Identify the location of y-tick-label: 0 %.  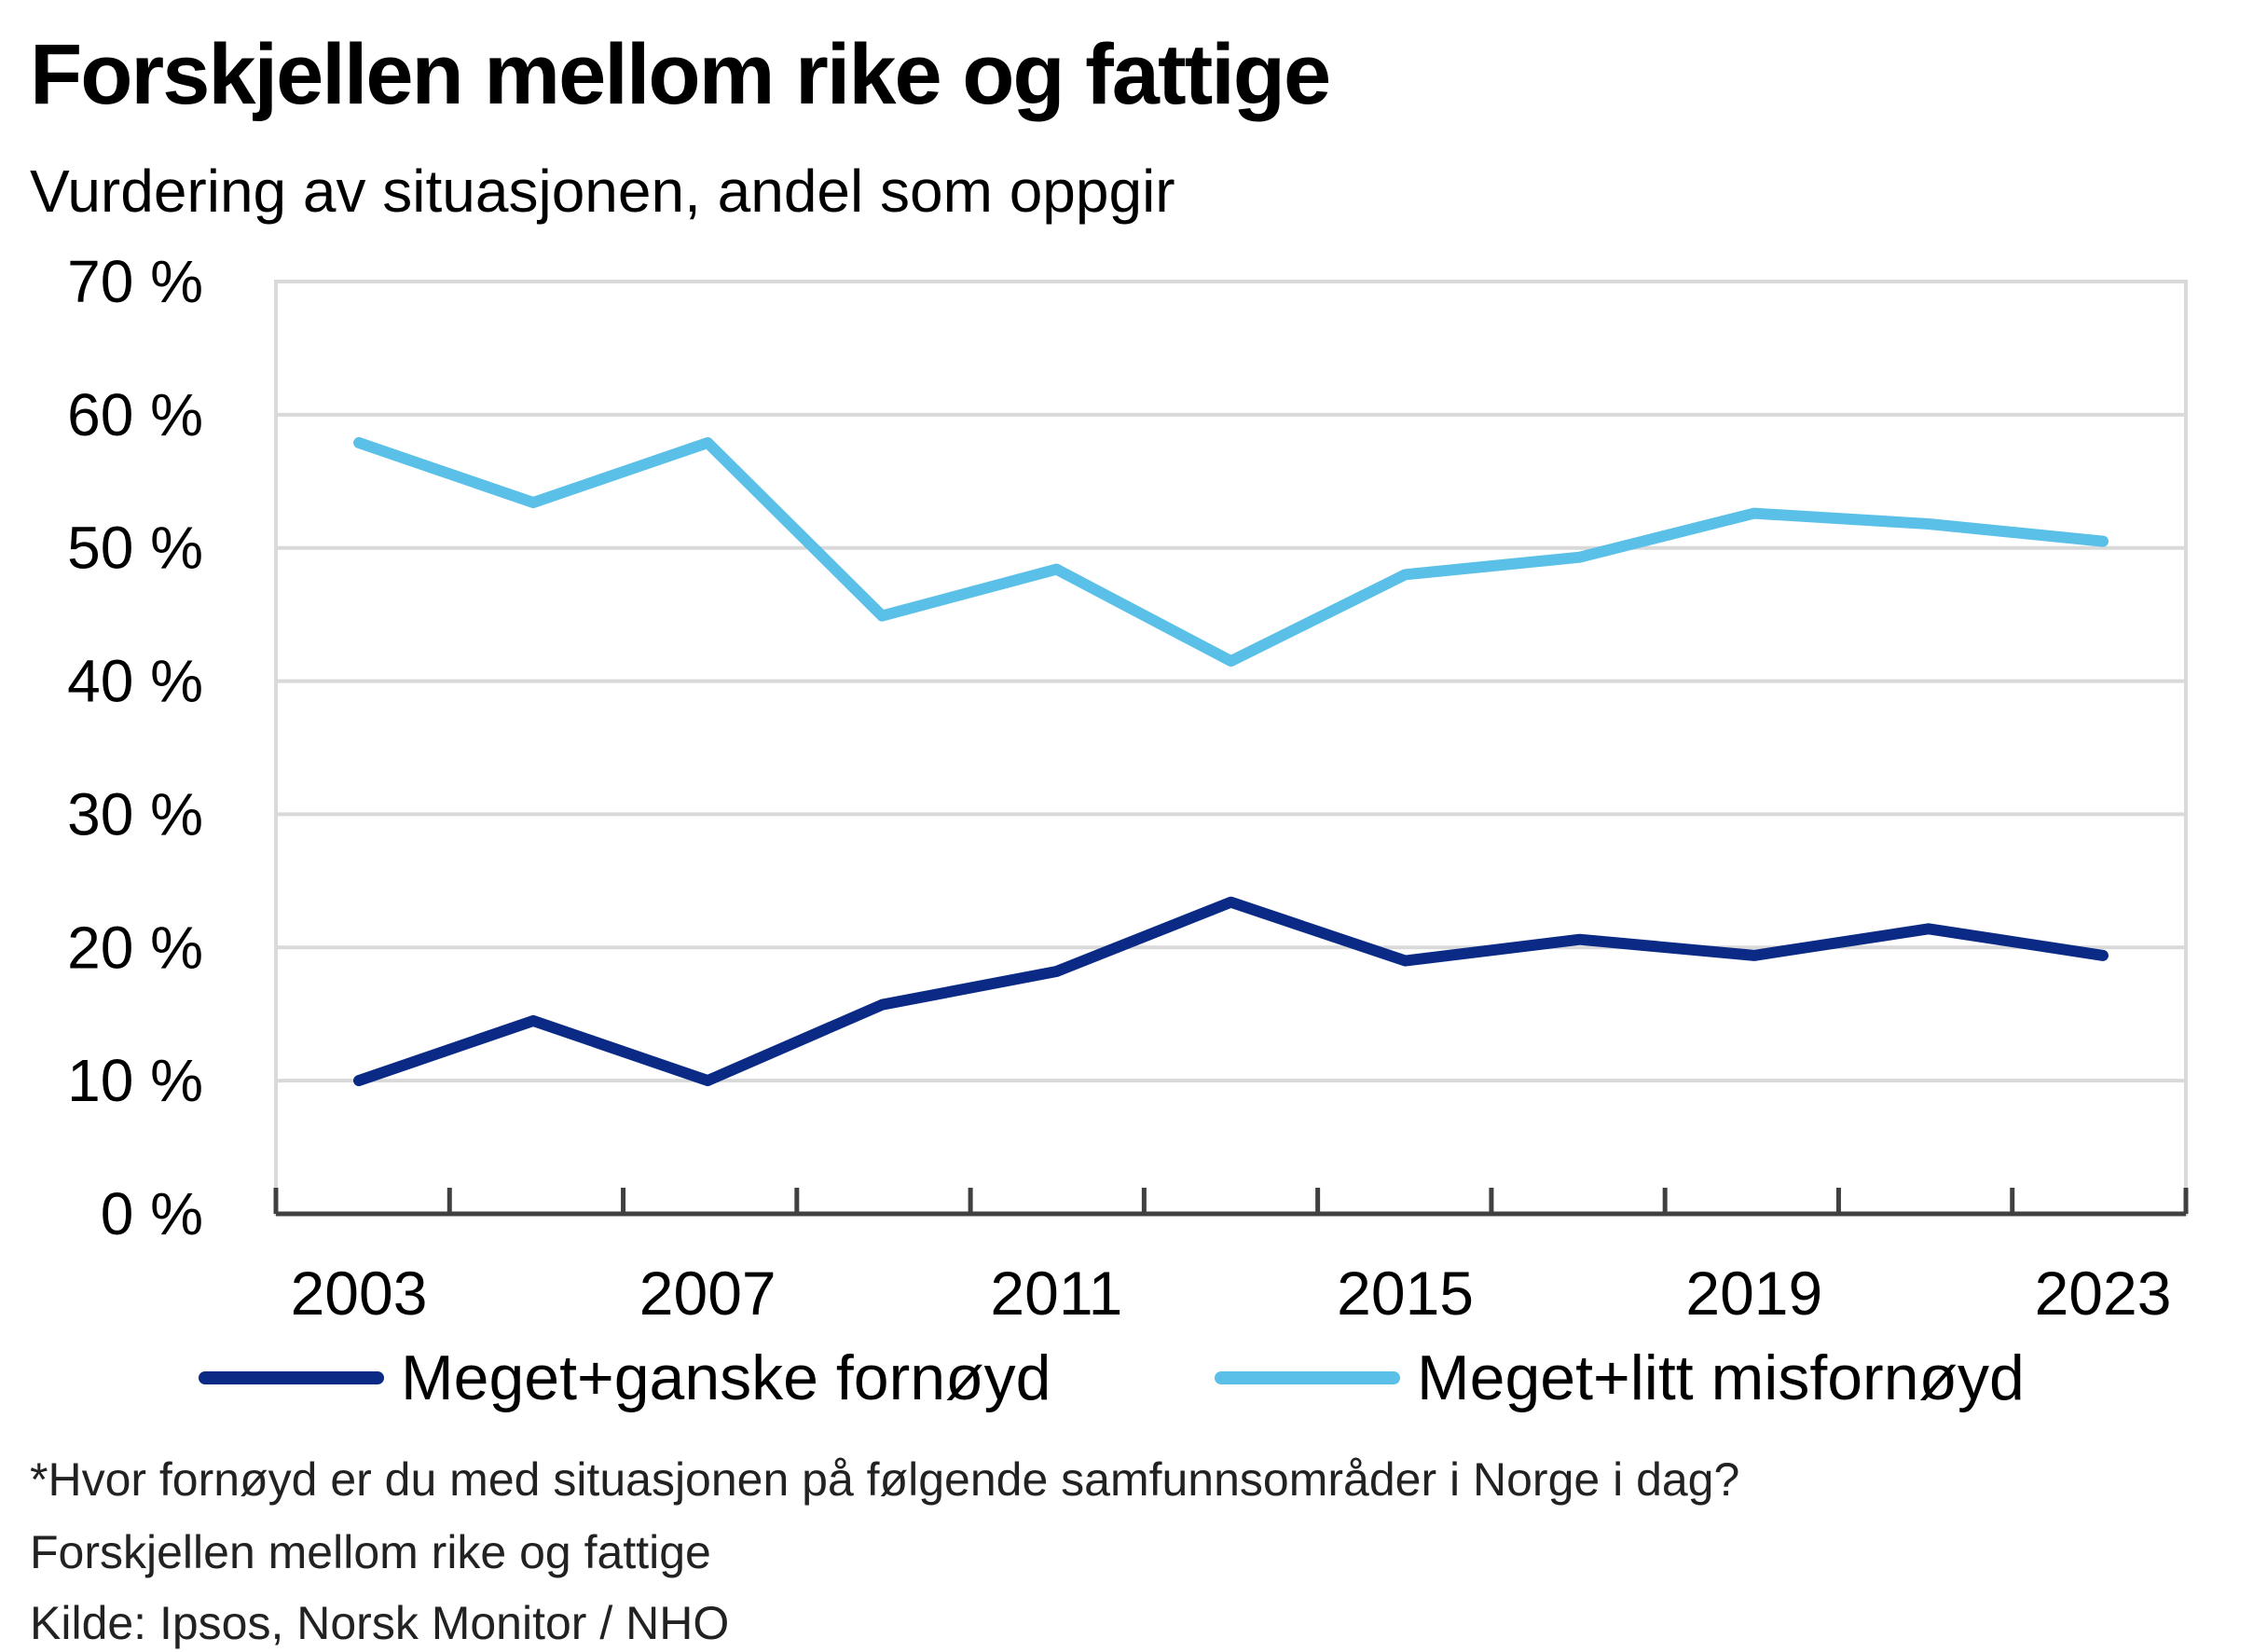
(152, 1213).